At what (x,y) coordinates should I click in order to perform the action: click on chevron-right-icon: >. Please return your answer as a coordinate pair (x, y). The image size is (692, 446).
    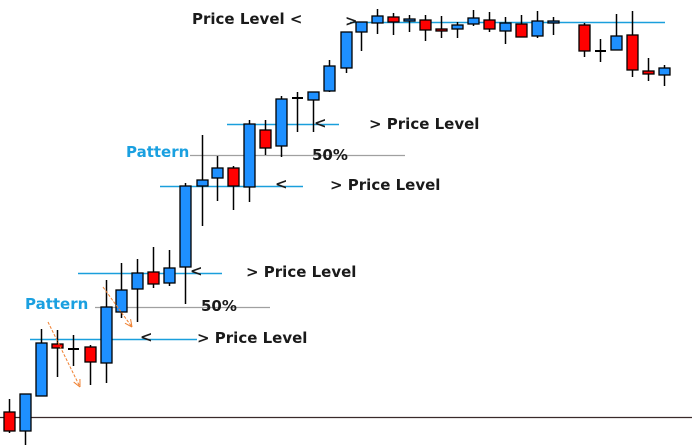
    Looking at the image, I should click on (351, 21).